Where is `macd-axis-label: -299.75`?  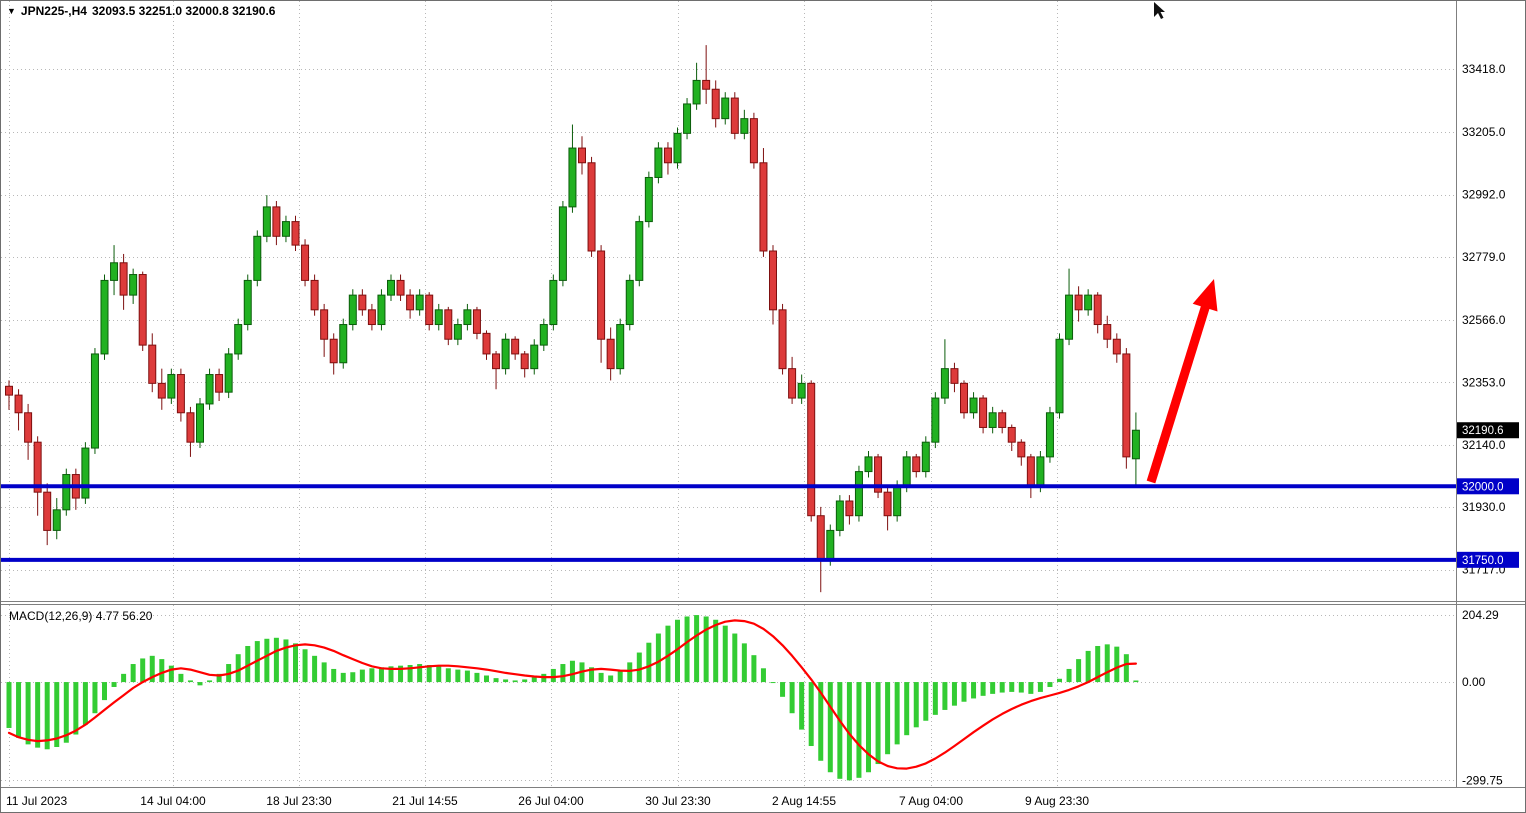 macd-axis-label: -299.75 is located at coordinates (1482, 780).